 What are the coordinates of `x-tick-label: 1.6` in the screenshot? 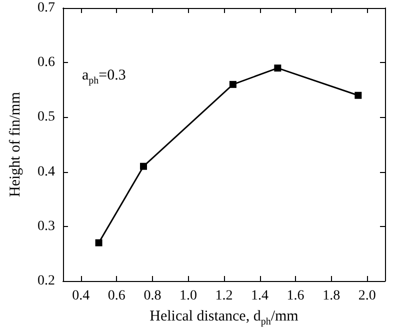 It's located at (295, 296).